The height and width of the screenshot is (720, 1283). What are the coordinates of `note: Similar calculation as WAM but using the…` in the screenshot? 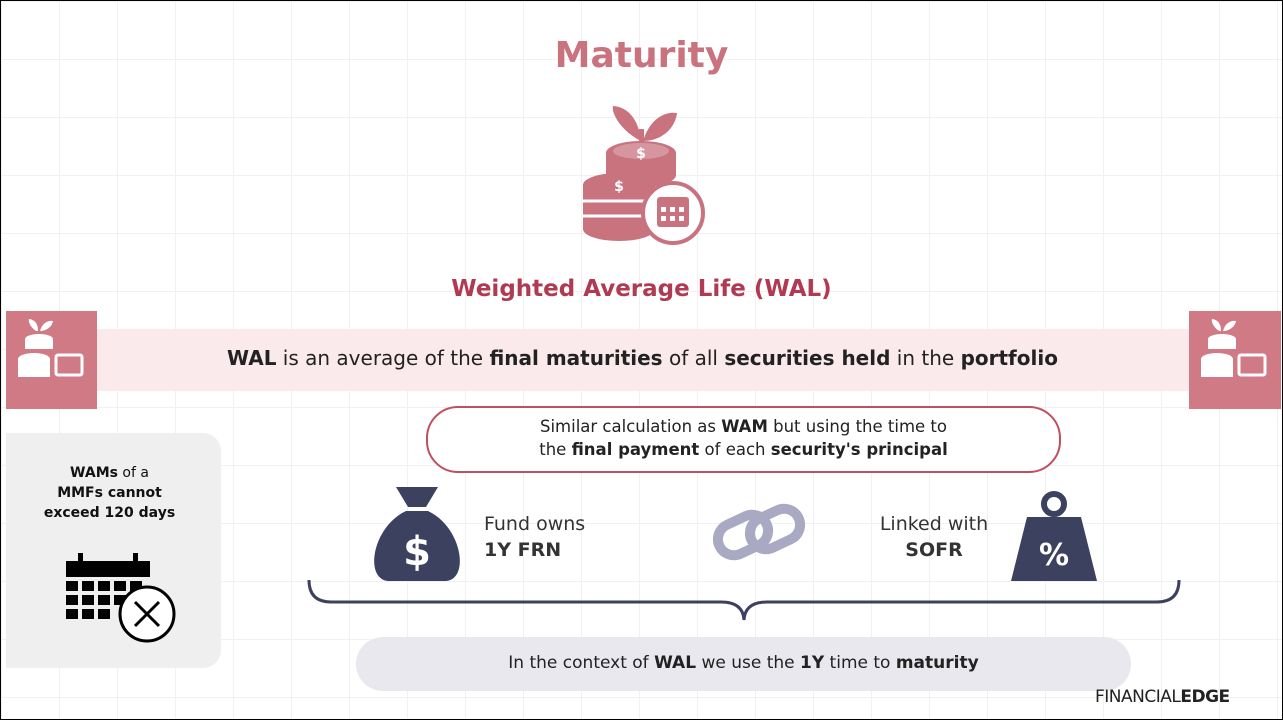 It's located at (743, 438).